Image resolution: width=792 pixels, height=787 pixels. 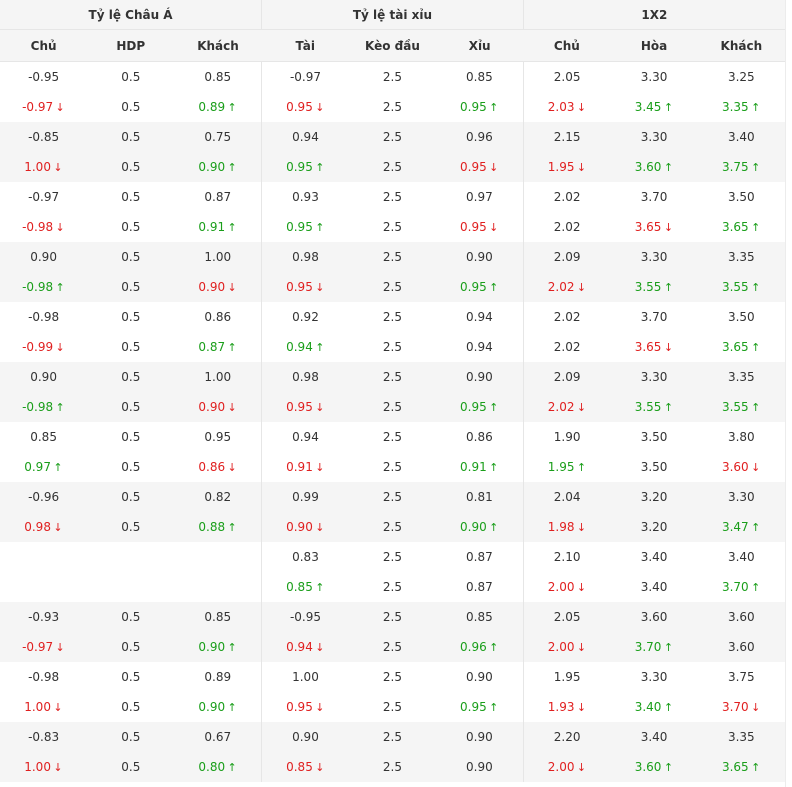 I want to click on odds-value: -0.95, so click(x=305, y=617).